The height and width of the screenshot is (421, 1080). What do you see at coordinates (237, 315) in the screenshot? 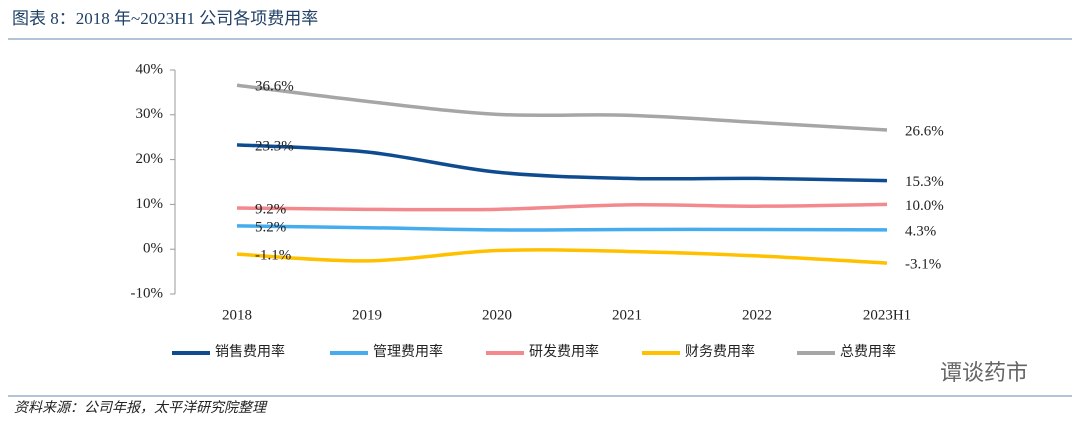
I see `x-tick-label: 2018` at bounding box center [237, 315].